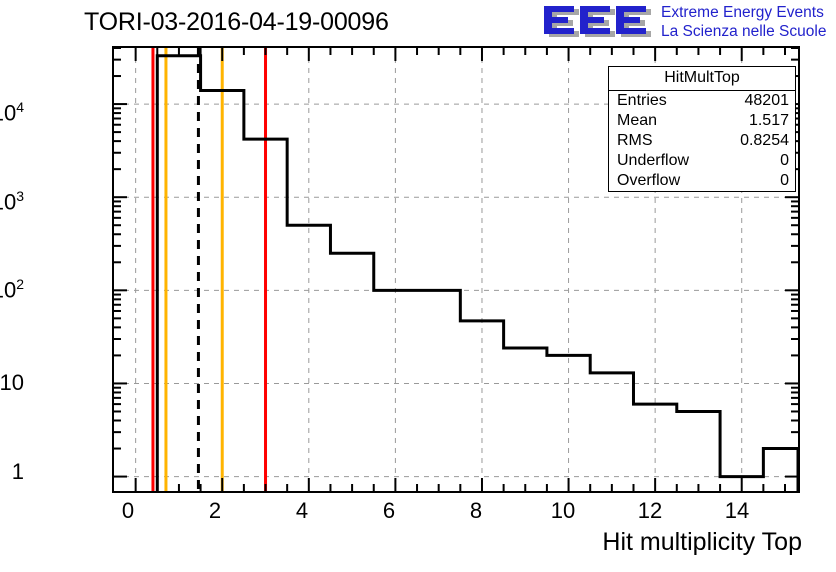 This screenshot has height=572, width=836. What do you see at coordinates (12, 382) in the screenshot?
I see `y-tick-label-10: 10` at bounding box center [12, 382].